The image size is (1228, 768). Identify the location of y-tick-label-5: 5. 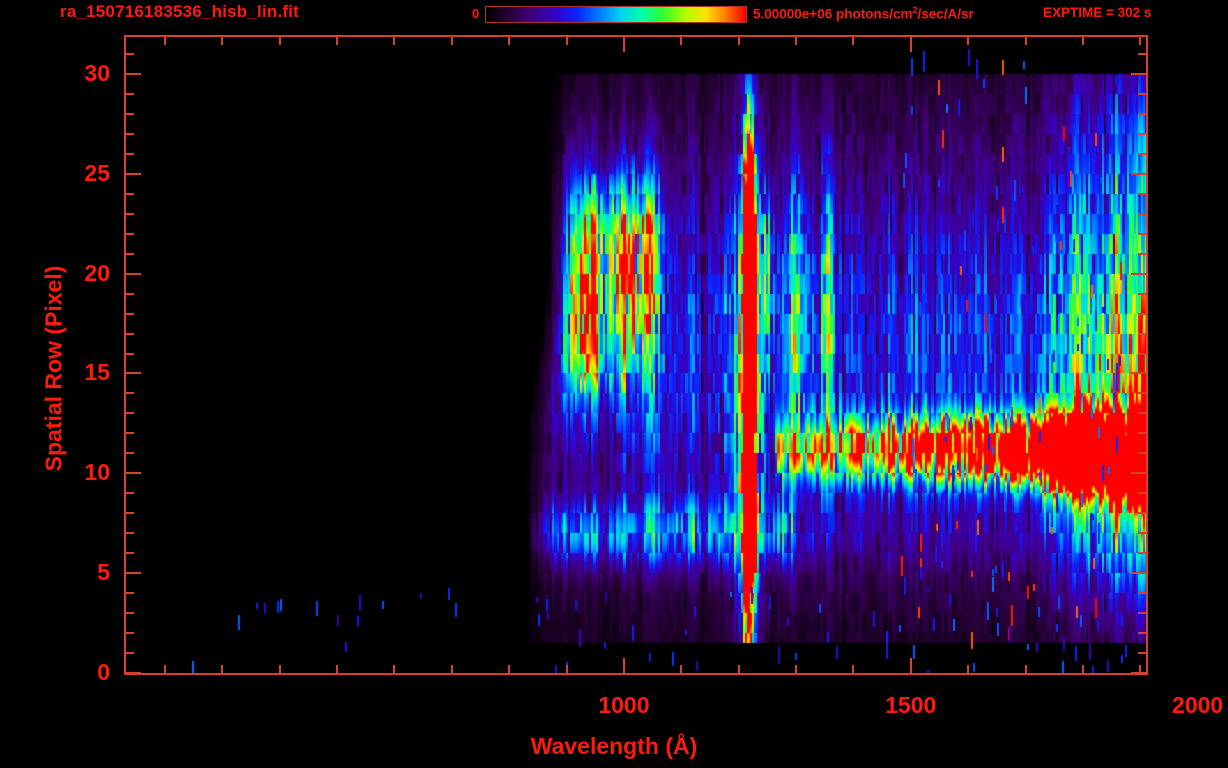
(103, 572).